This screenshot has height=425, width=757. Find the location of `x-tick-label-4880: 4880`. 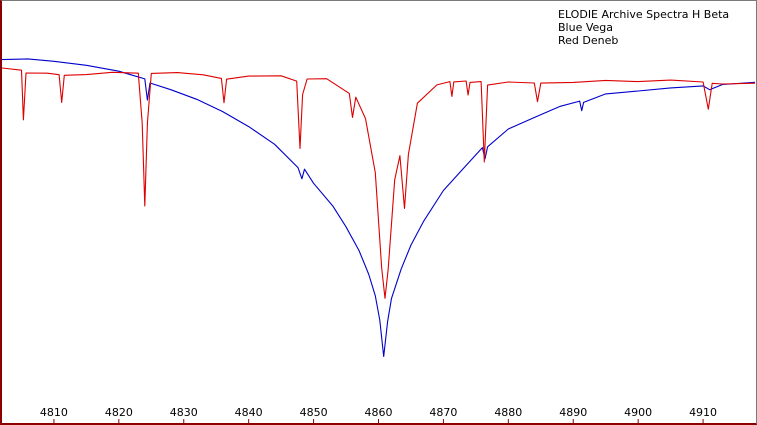

x-tick-label-4880: 4880 is located at coordinates (508, 412).